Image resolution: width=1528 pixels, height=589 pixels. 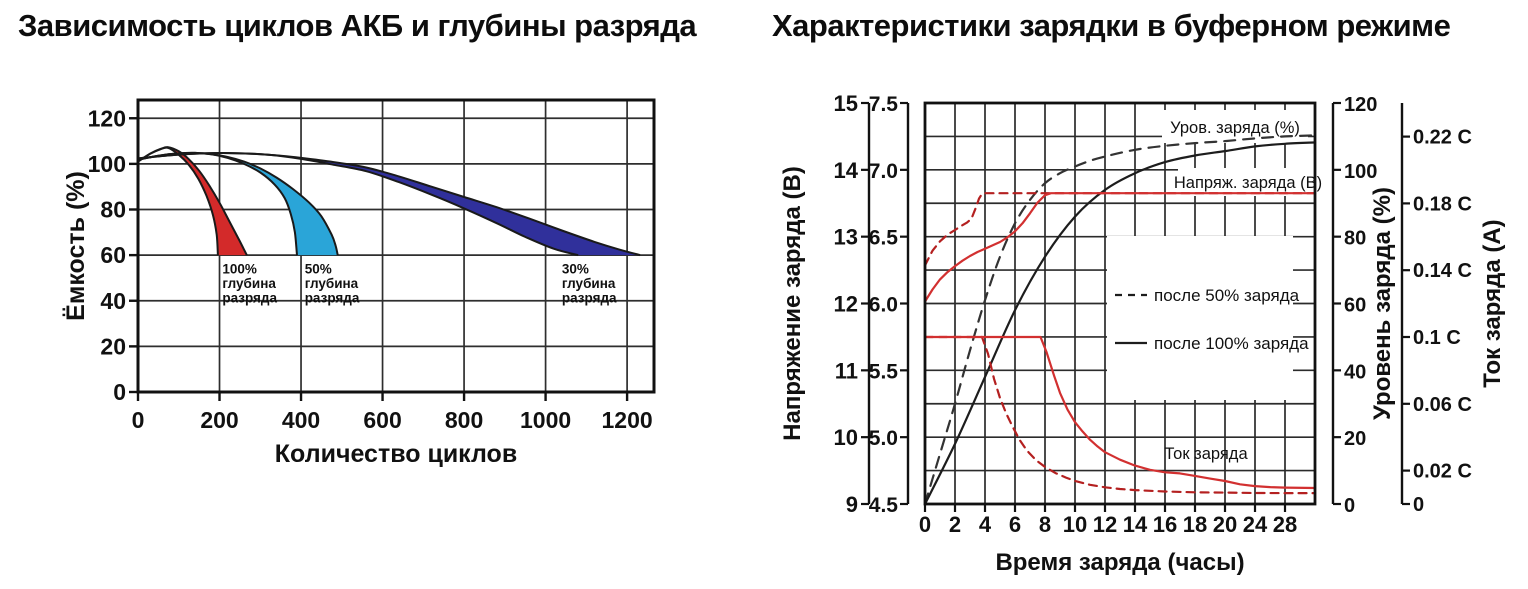 I want to click on svg-text: 5.5, so click(x=884, y=371).